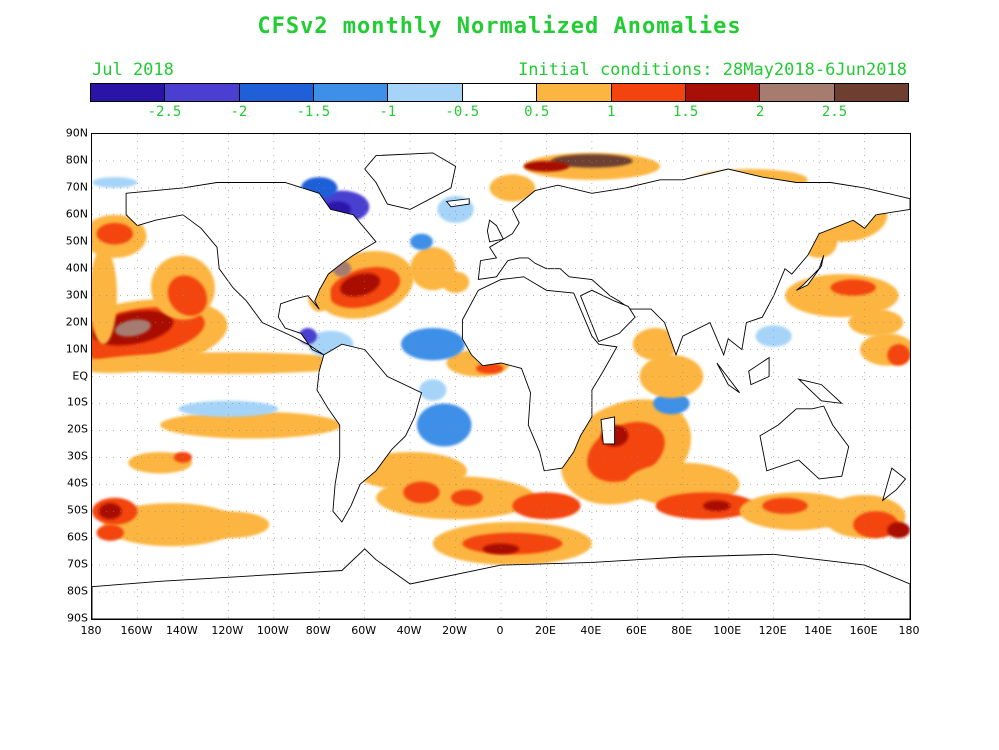 The height and width of the screenshot is (750, 999). What do you see at coordinates (77, 456) in the screenshot?
I see `latitude-label: 30S` at bounding box center [77, 456].